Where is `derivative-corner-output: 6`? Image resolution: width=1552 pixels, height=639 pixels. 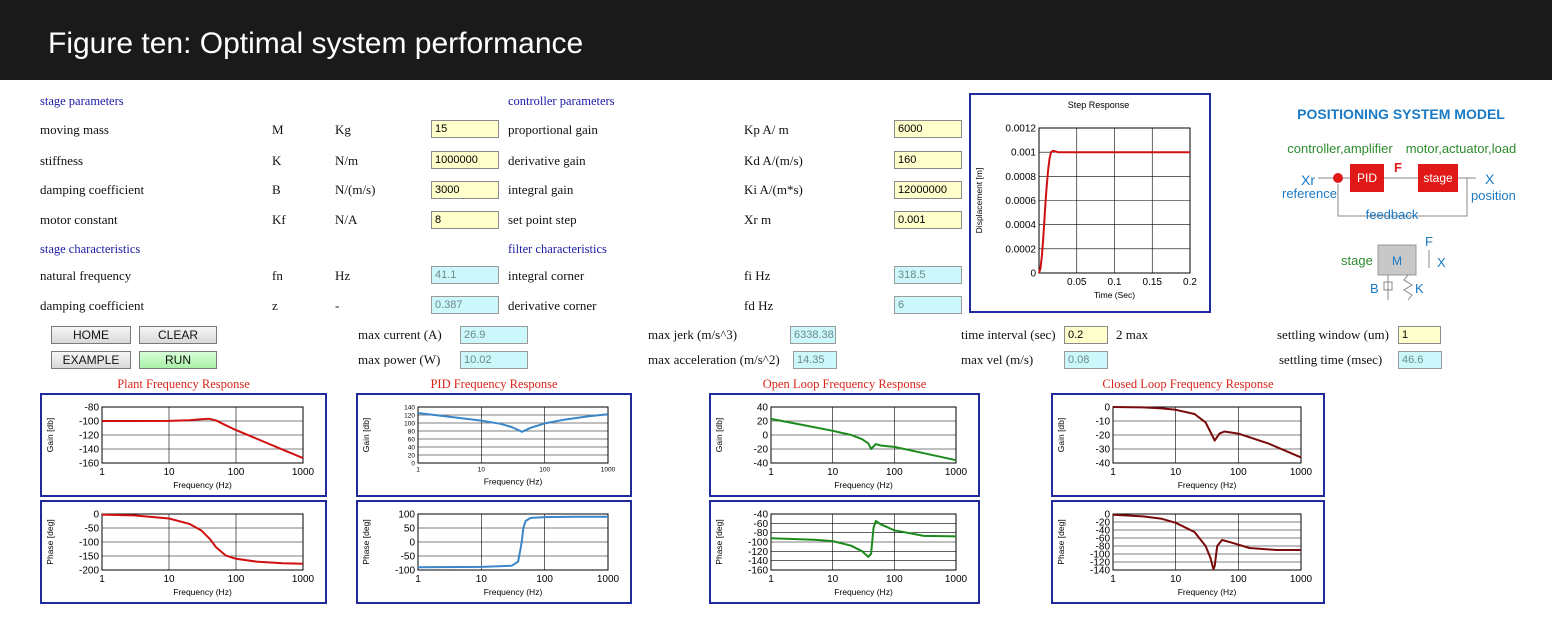 derivative-corner-output: 6 is located at coordinates (928, 305).